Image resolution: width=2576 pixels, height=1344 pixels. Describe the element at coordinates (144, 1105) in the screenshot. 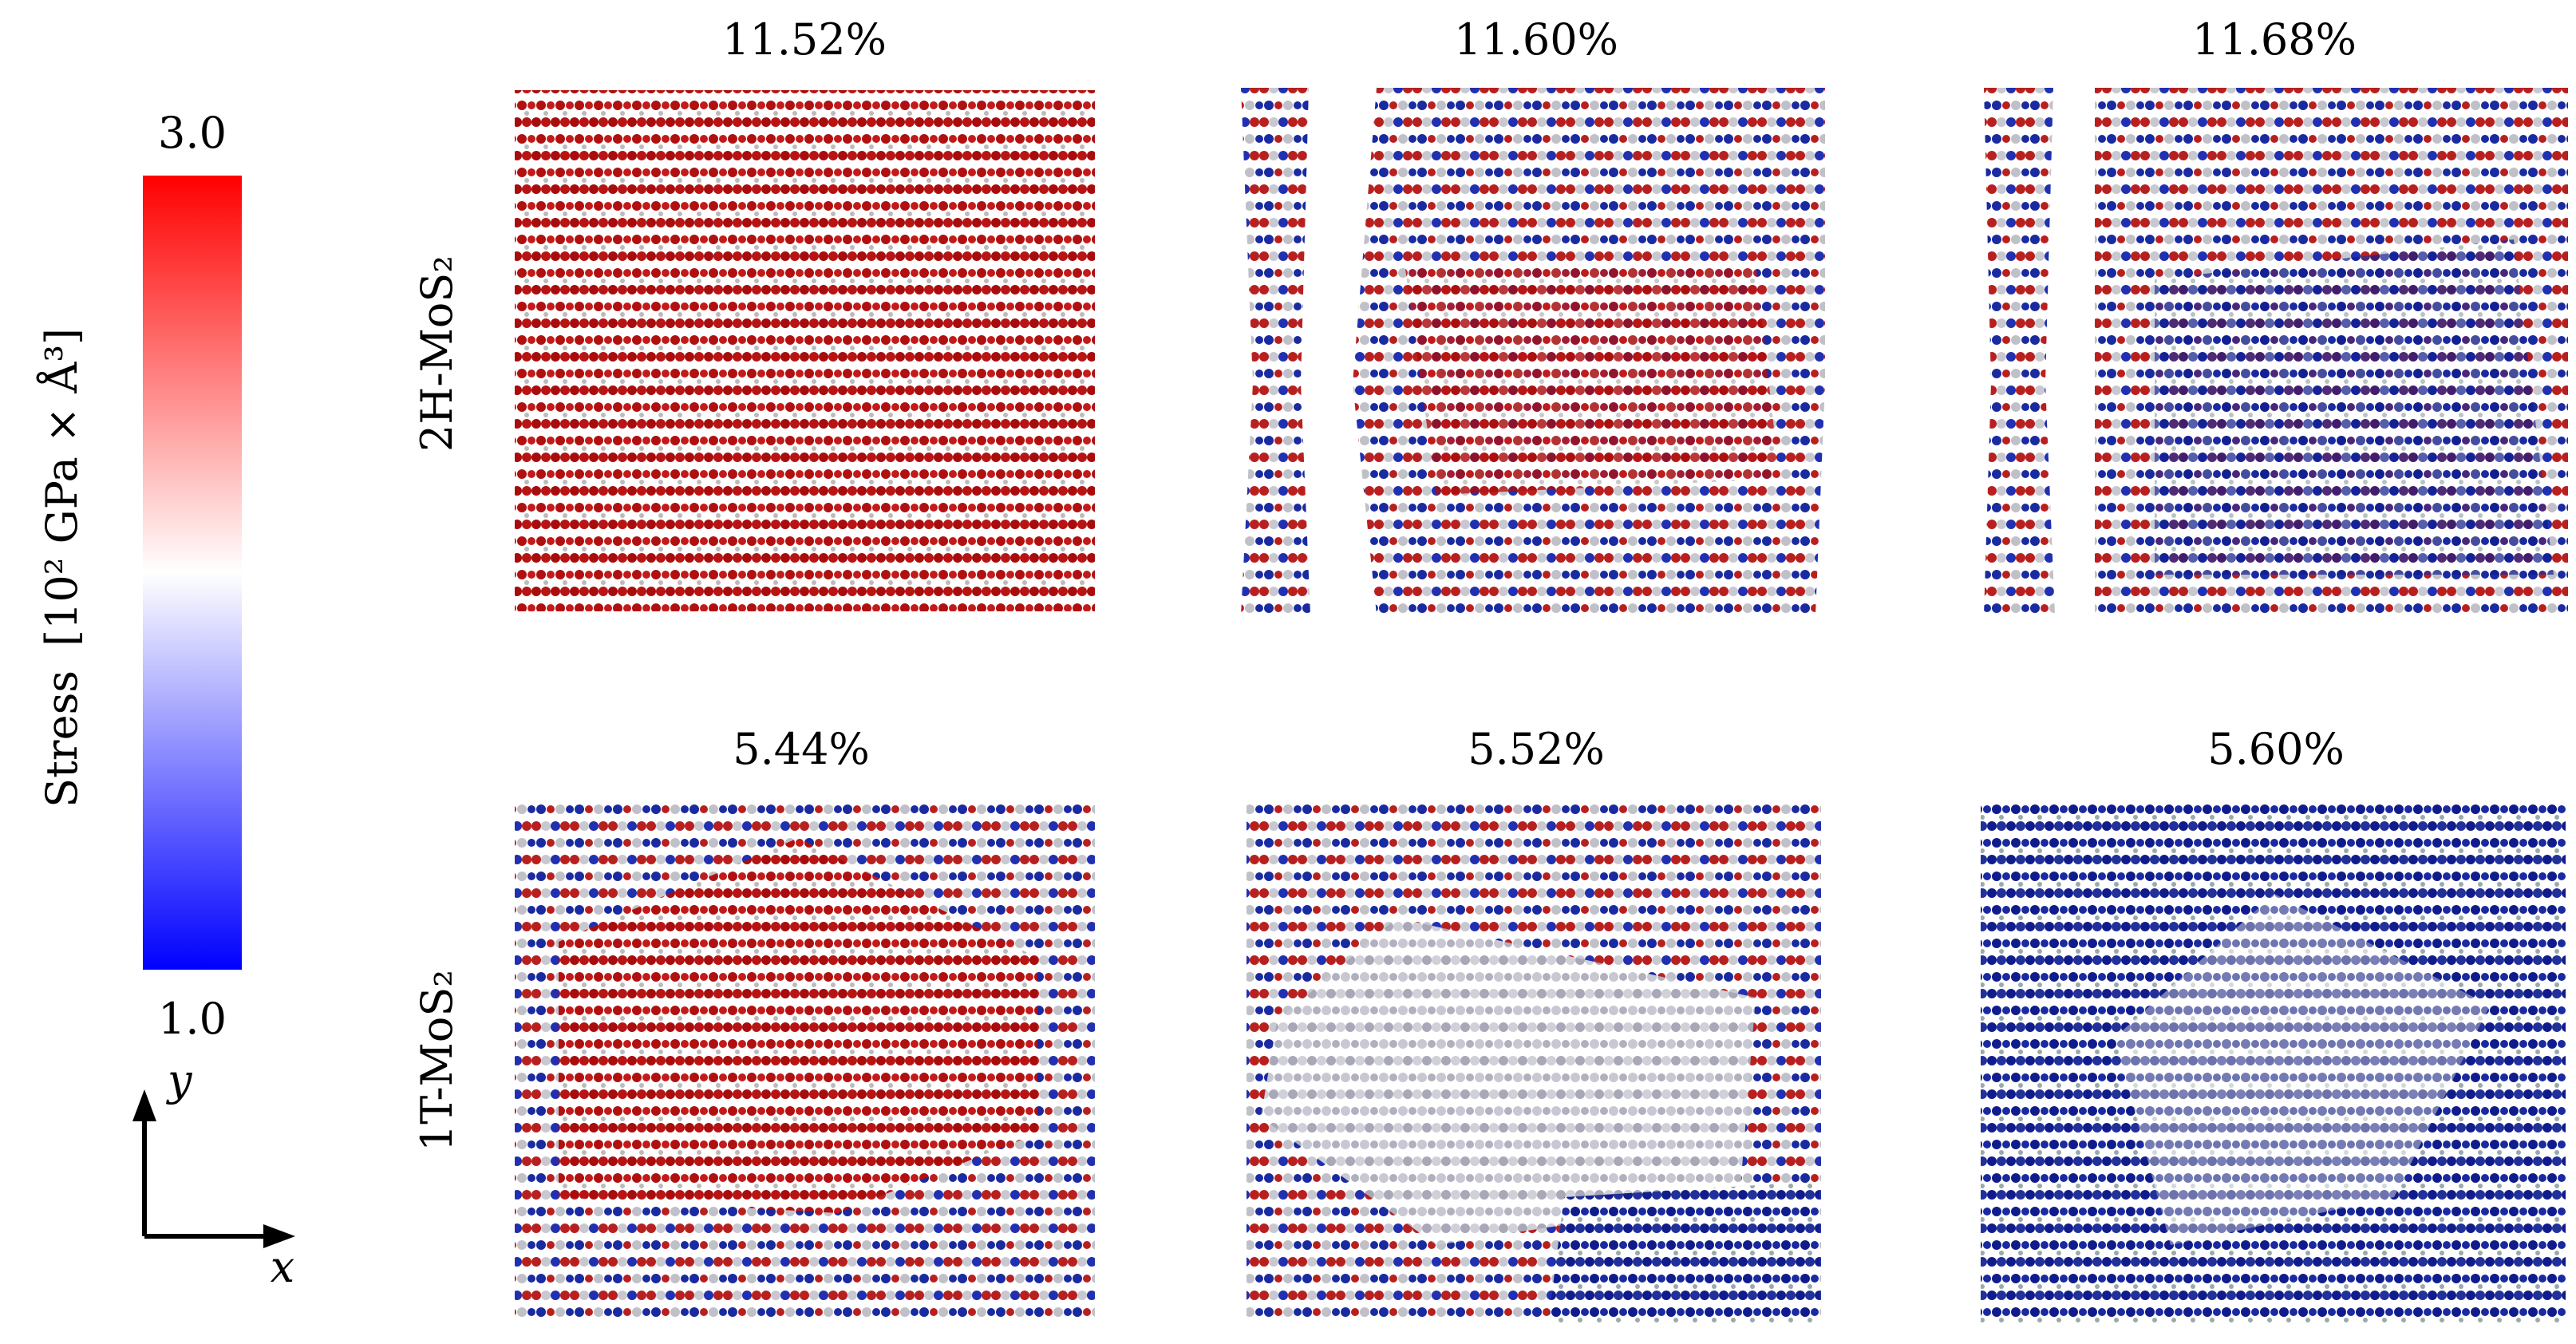

I see `y-arrow` at that location.